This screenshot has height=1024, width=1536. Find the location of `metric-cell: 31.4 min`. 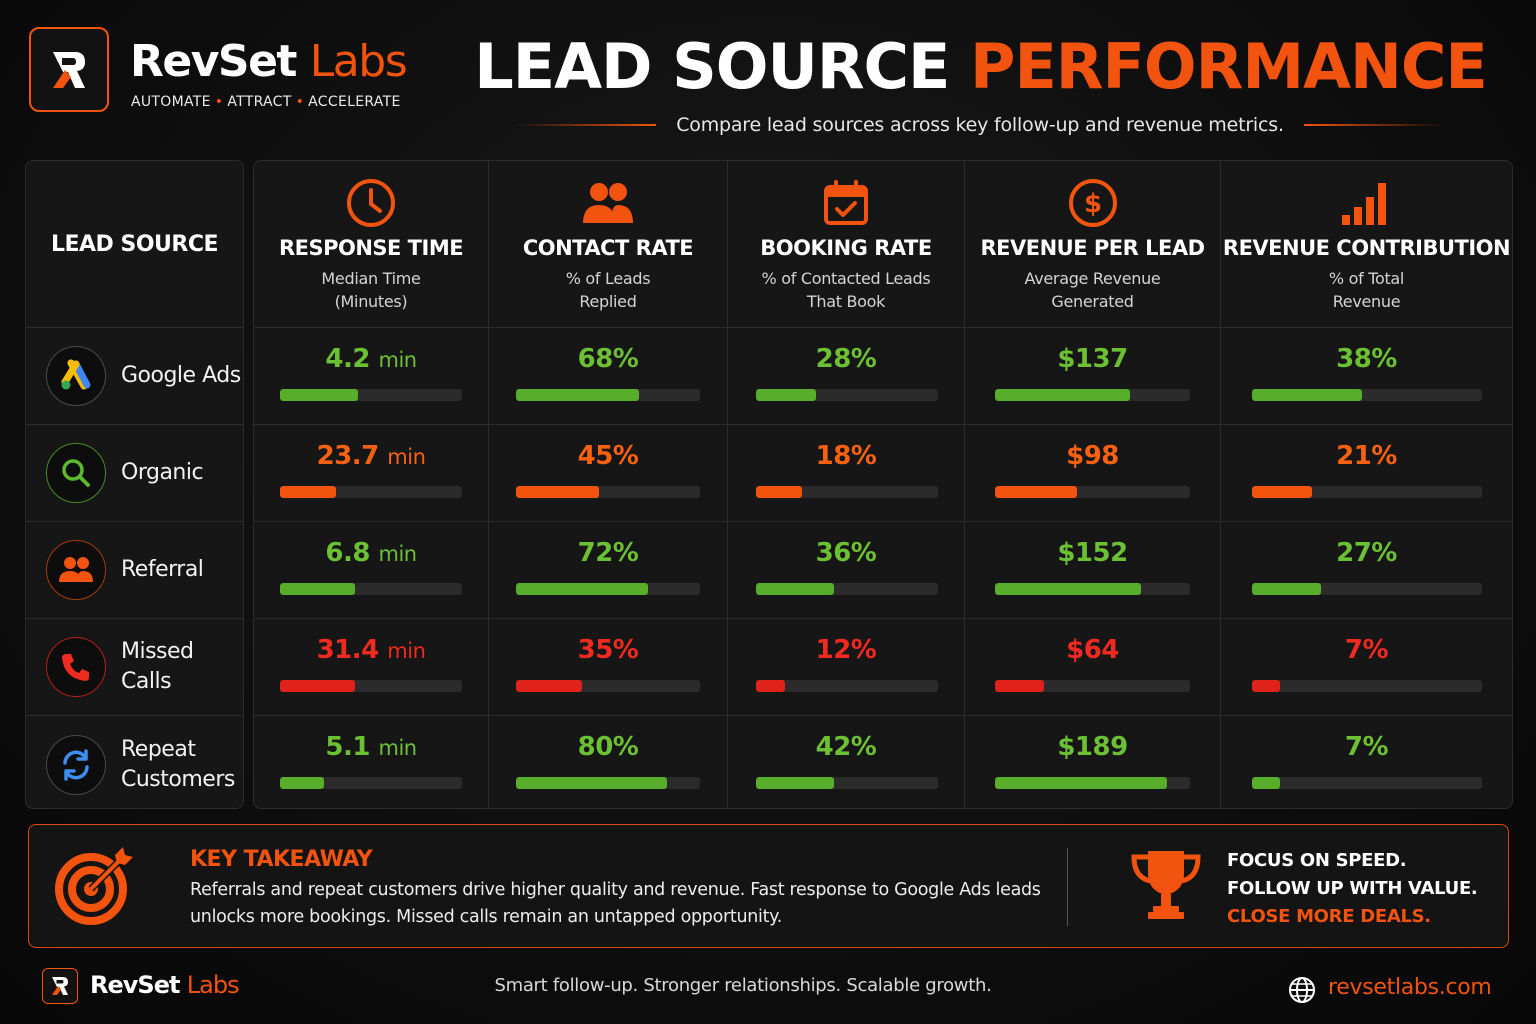

metric-cell: 31.4 min is located at coordinates (371, 667).